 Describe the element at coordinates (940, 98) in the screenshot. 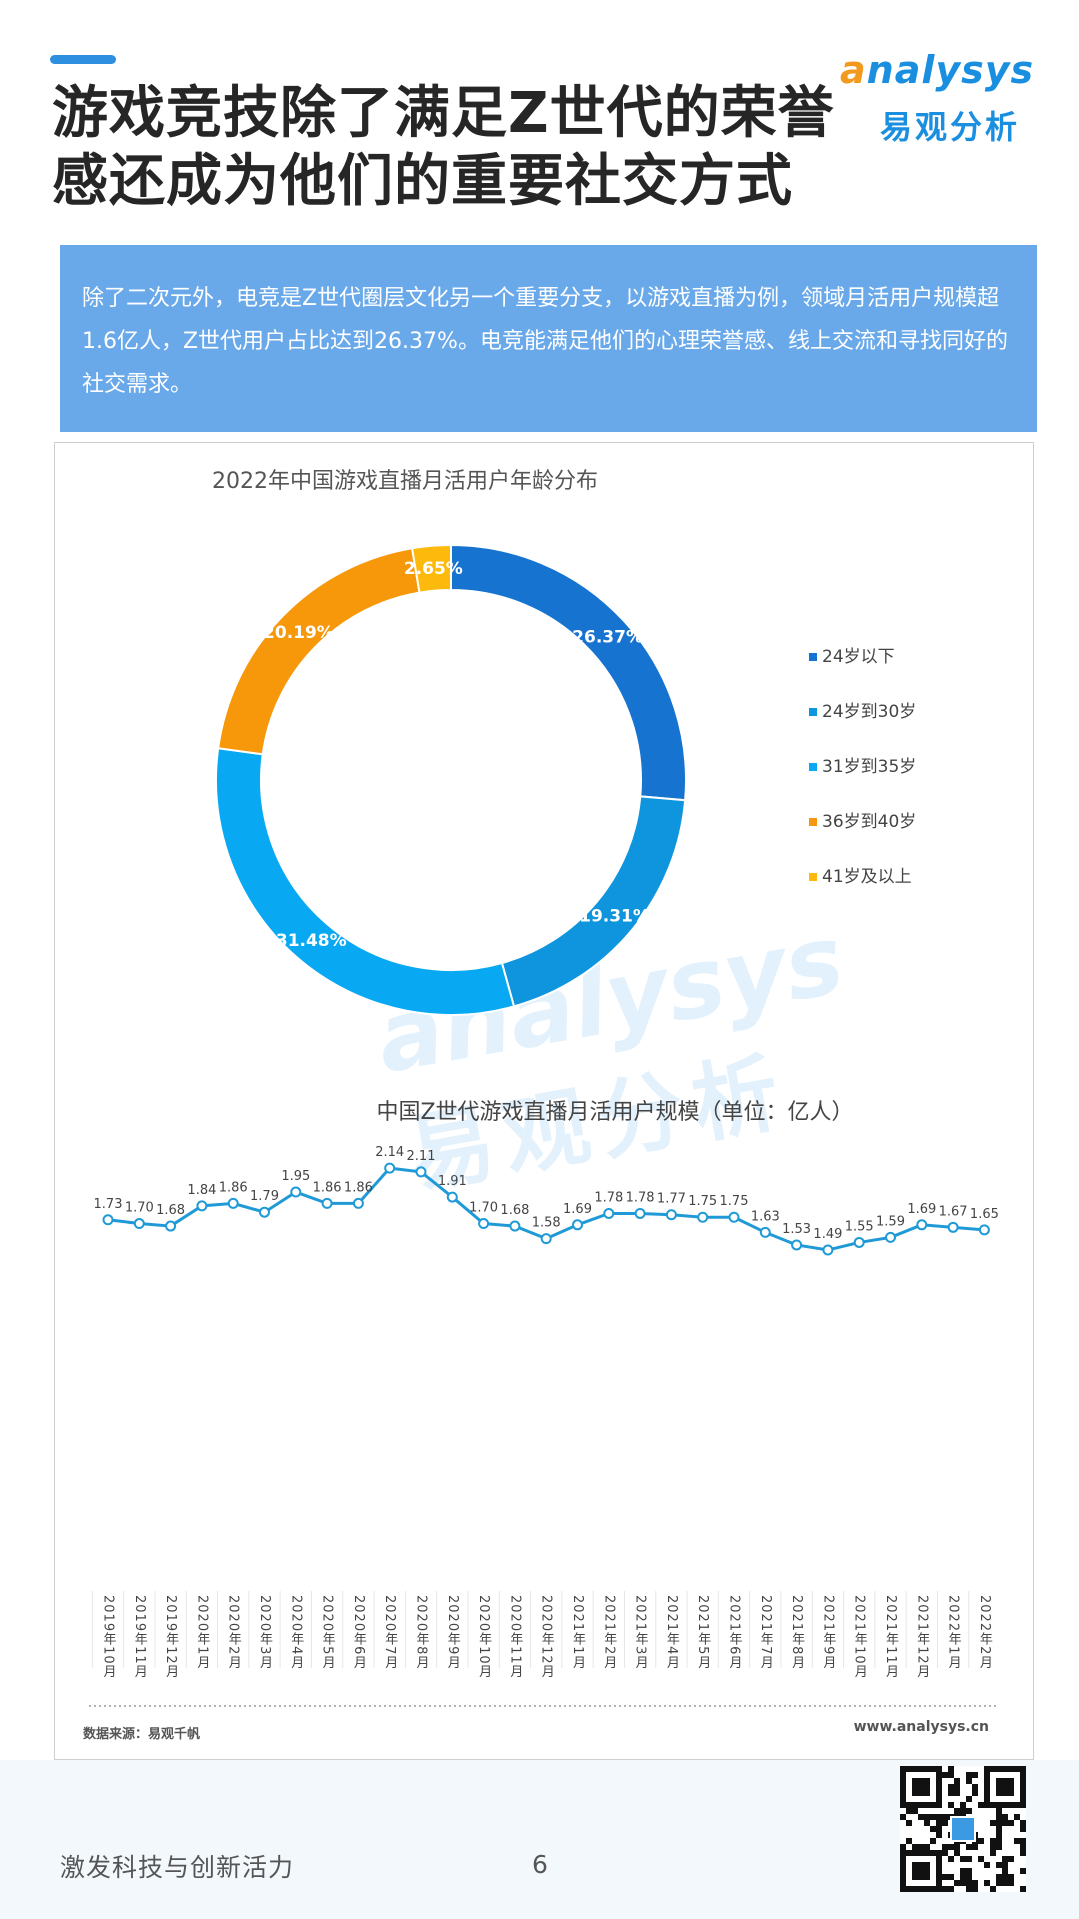

I see `analysys-logo: analysys 易观分析` at that location.